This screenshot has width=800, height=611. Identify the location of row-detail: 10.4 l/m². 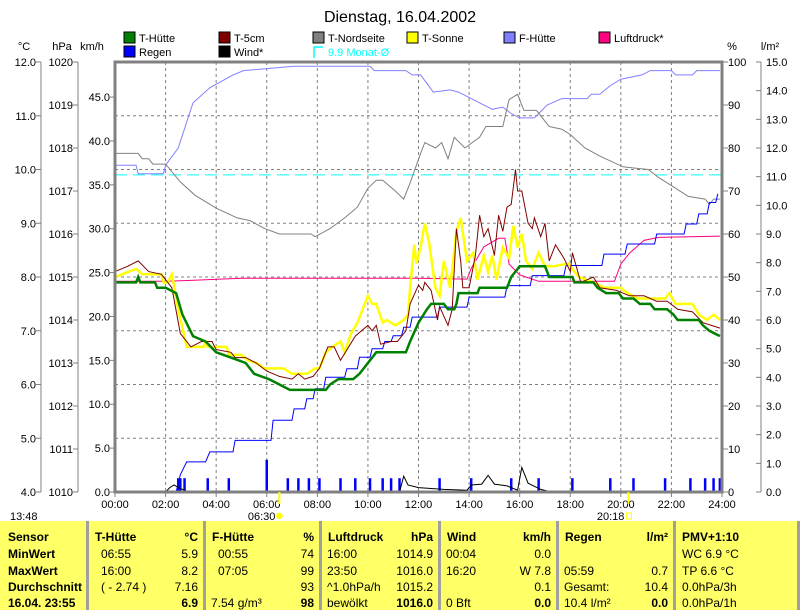
(587, 603).